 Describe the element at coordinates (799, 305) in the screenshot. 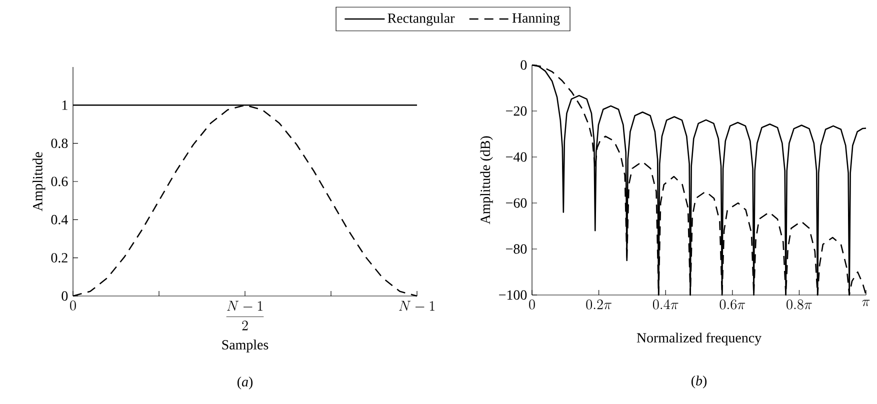

I see `x-tick-label: $0.8\pi$` at that location.